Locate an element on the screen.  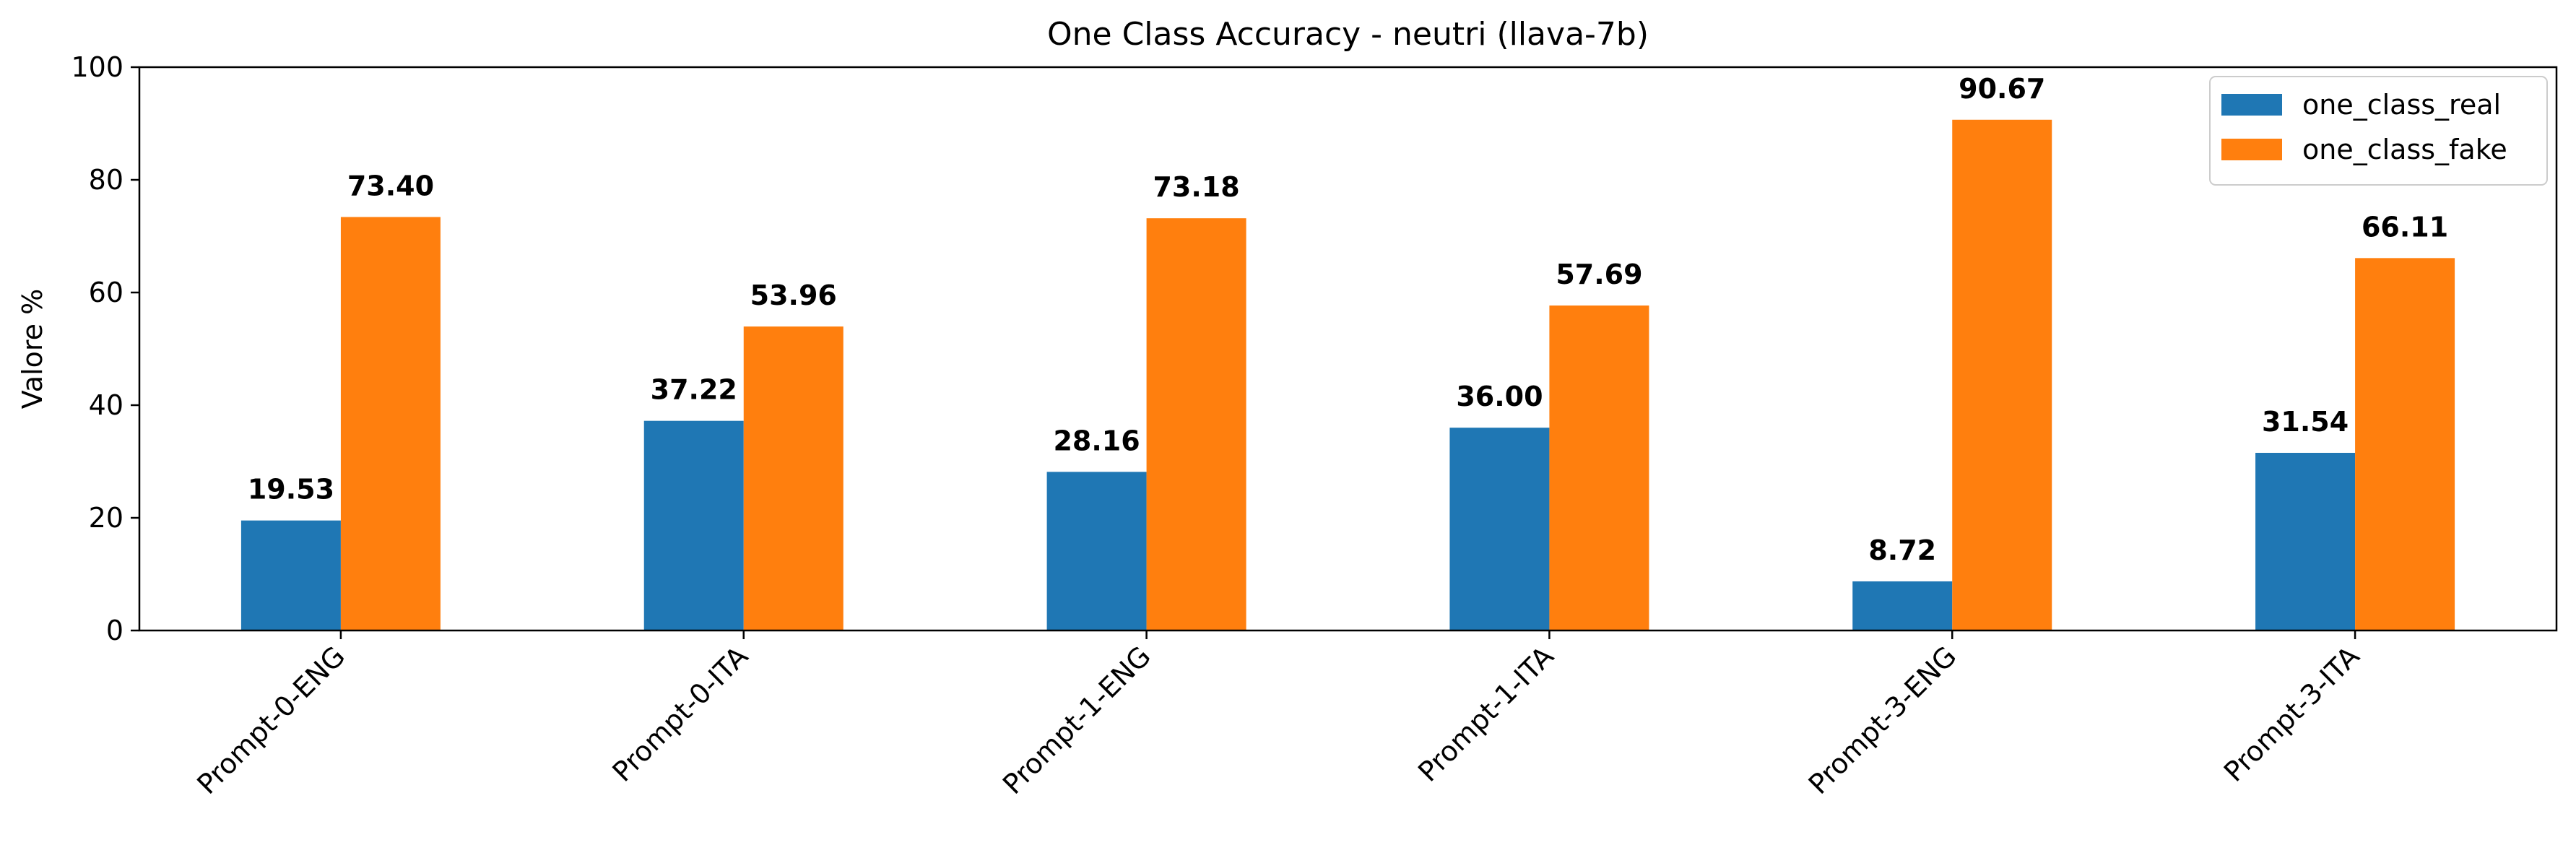
y-tick-label: 80 is located at coordinates (106, 180).